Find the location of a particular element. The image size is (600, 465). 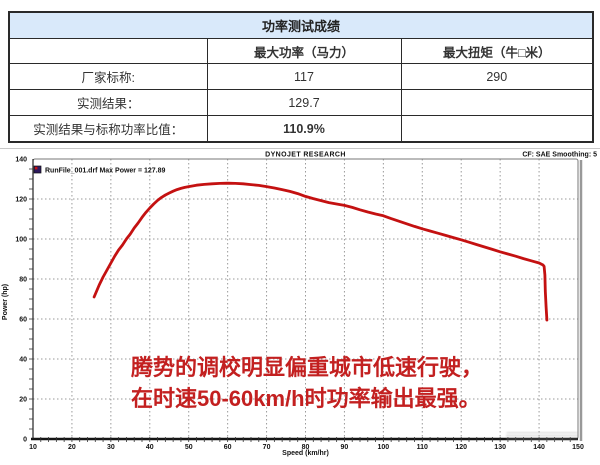

legend-marker-icon is located at coordinates (37, 169).